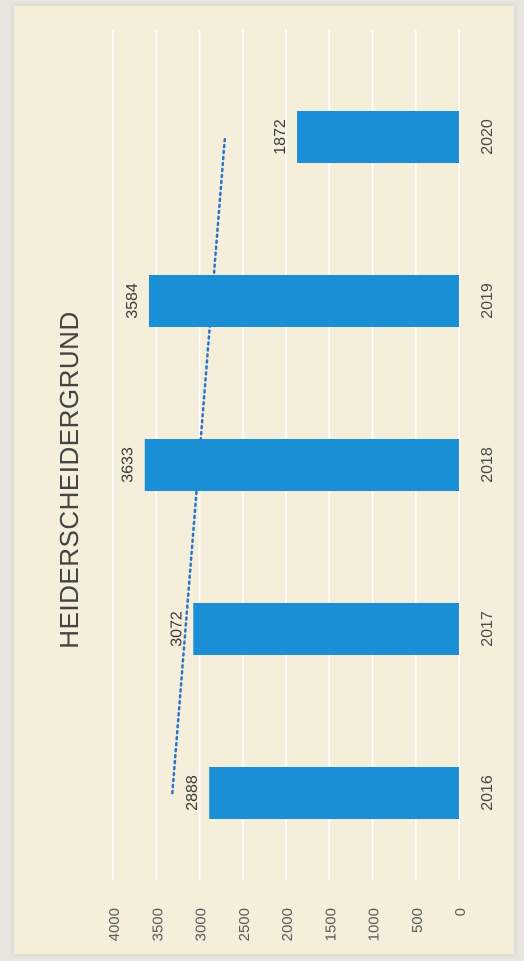 This screenshot has height=961, width=524. Describe the element at coordinates (192, 793) in the screenshot. I see `data-label-2016: 2888` at that location.